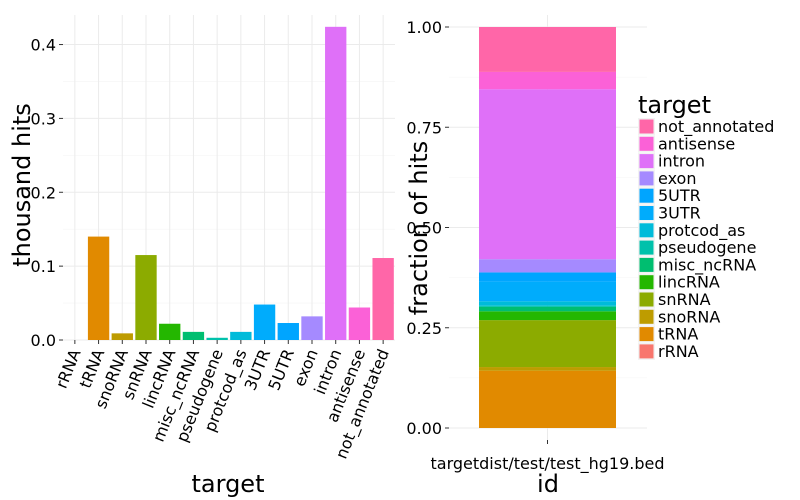 The height and width of the screenshot is (500, 800). What do you see at coordinates (646, 213) in the screenshot?
I see `legend-swatch-3utr` at bounding box center [646, 213].